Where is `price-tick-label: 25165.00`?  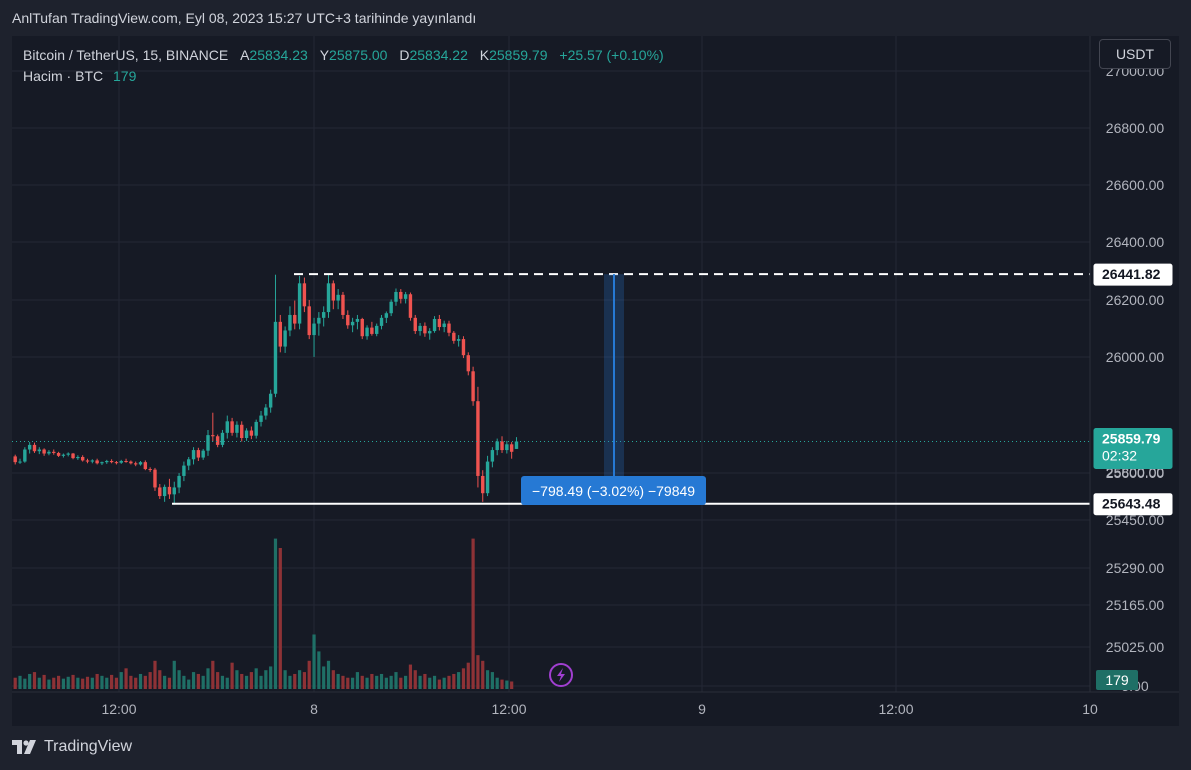
price-tick-label: 25165.00 is located at coordinates (1135, 605).